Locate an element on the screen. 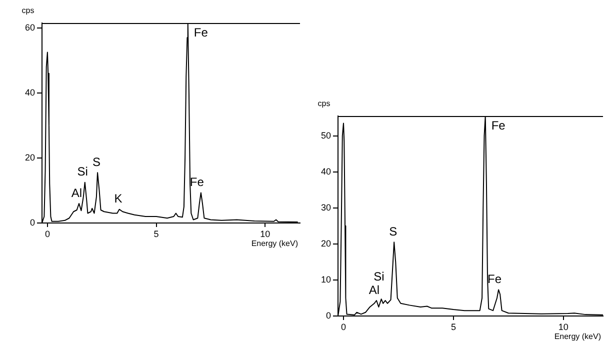 The image size is (604, 359). y-tick-label: 30 is located at coordinates (325, 207).